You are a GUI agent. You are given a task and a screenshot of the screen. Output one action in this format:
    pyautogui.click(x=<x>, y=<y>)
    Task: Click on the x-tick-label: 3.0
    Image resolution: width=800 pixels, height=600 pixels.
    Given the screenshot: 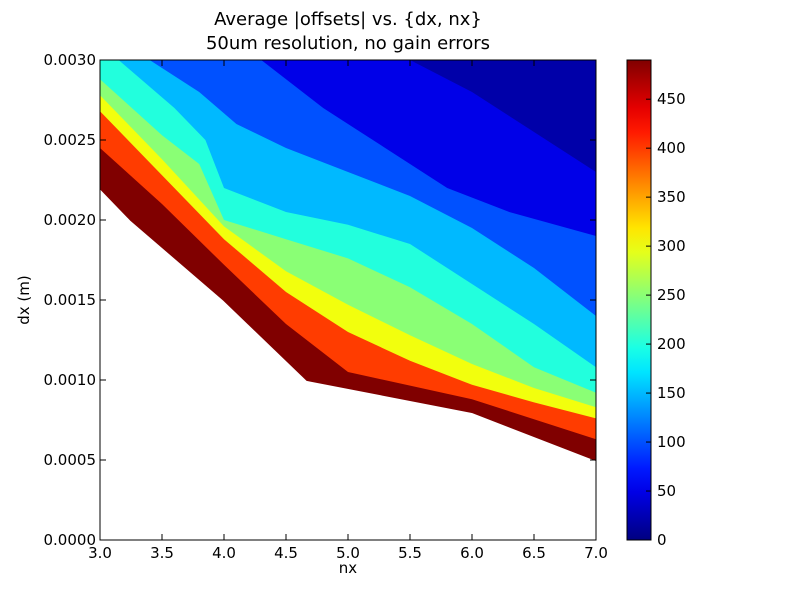 What is the action you would take?
    pyautogui.click(x=100, y=553)
    